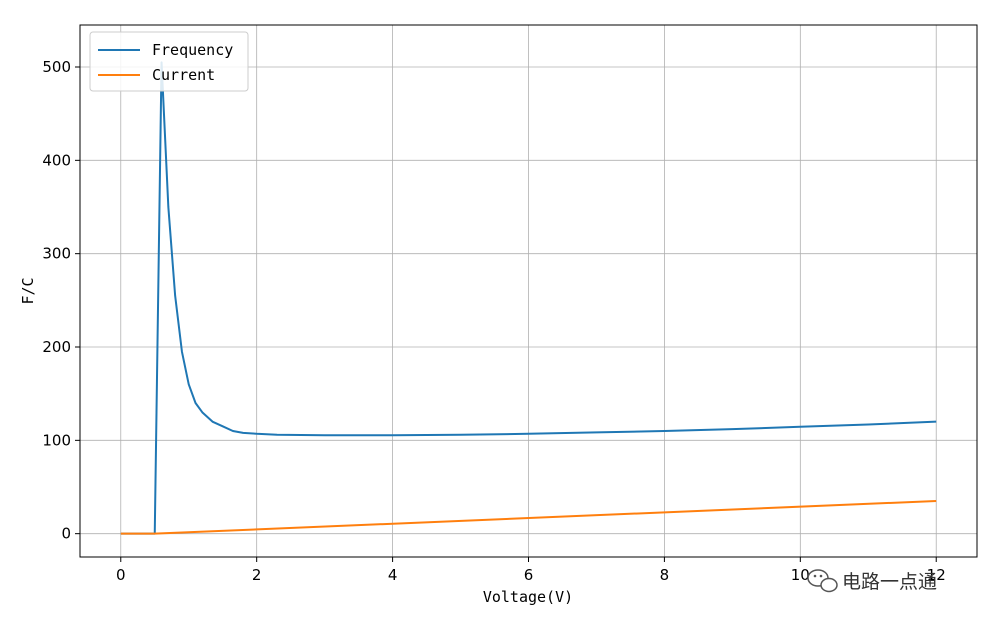 Image resolution: width=1000 pixels, height=625 pixels. Describe the element at coordinates (529, 575) in the screenshot. I see `x-tick-label: 6` at that location.